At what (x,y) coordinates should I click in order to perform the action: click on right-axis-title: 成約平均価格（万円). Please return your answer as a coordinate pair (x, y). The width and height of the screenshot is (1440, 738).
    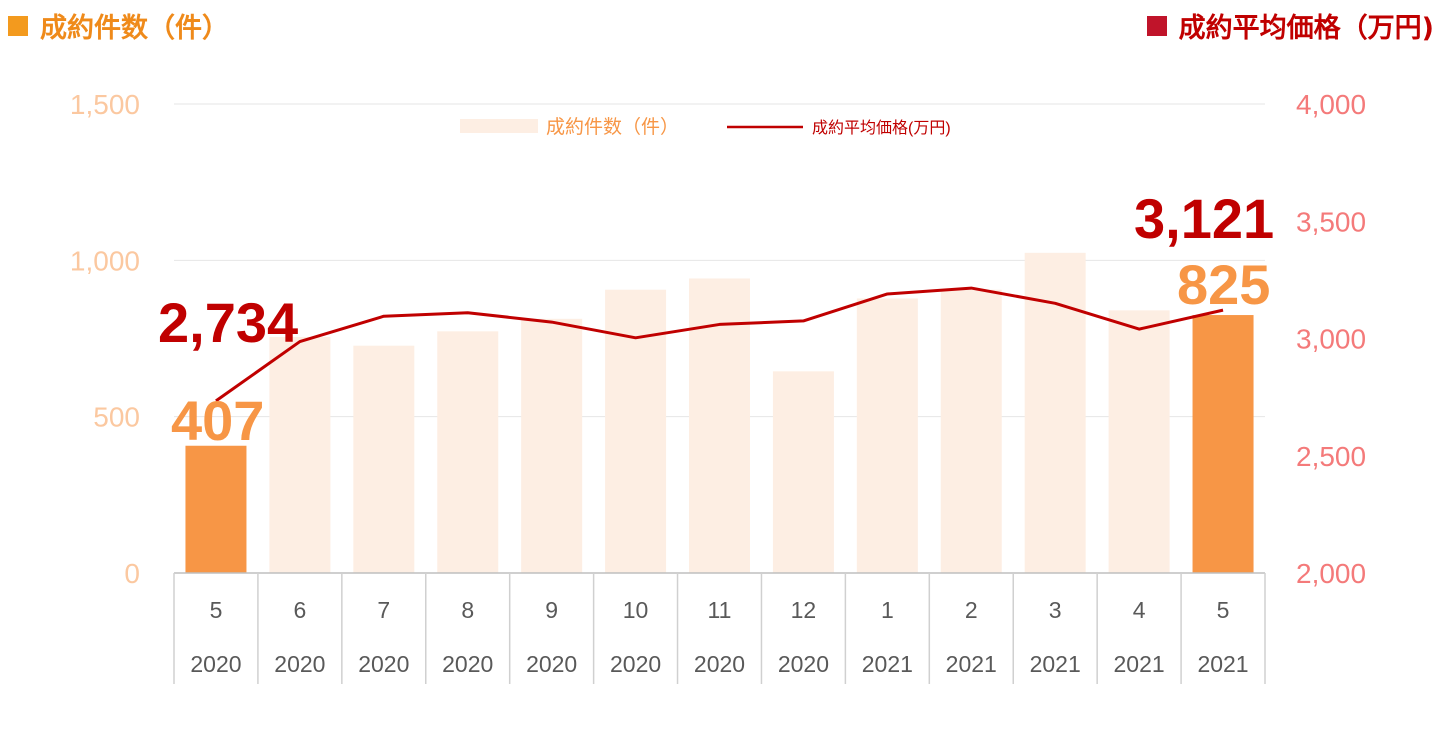
    Looking at the image, I should click on (1290, 25).